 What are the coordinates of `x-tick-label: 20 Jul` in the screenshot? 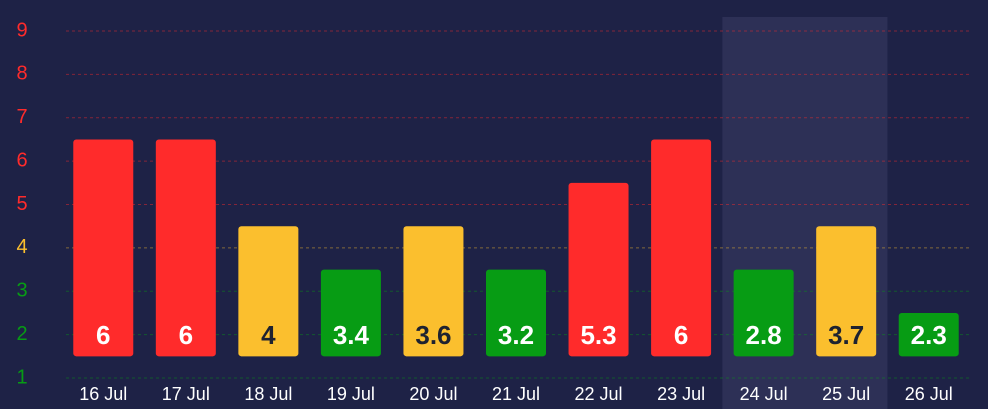 It's located at (433, 394).